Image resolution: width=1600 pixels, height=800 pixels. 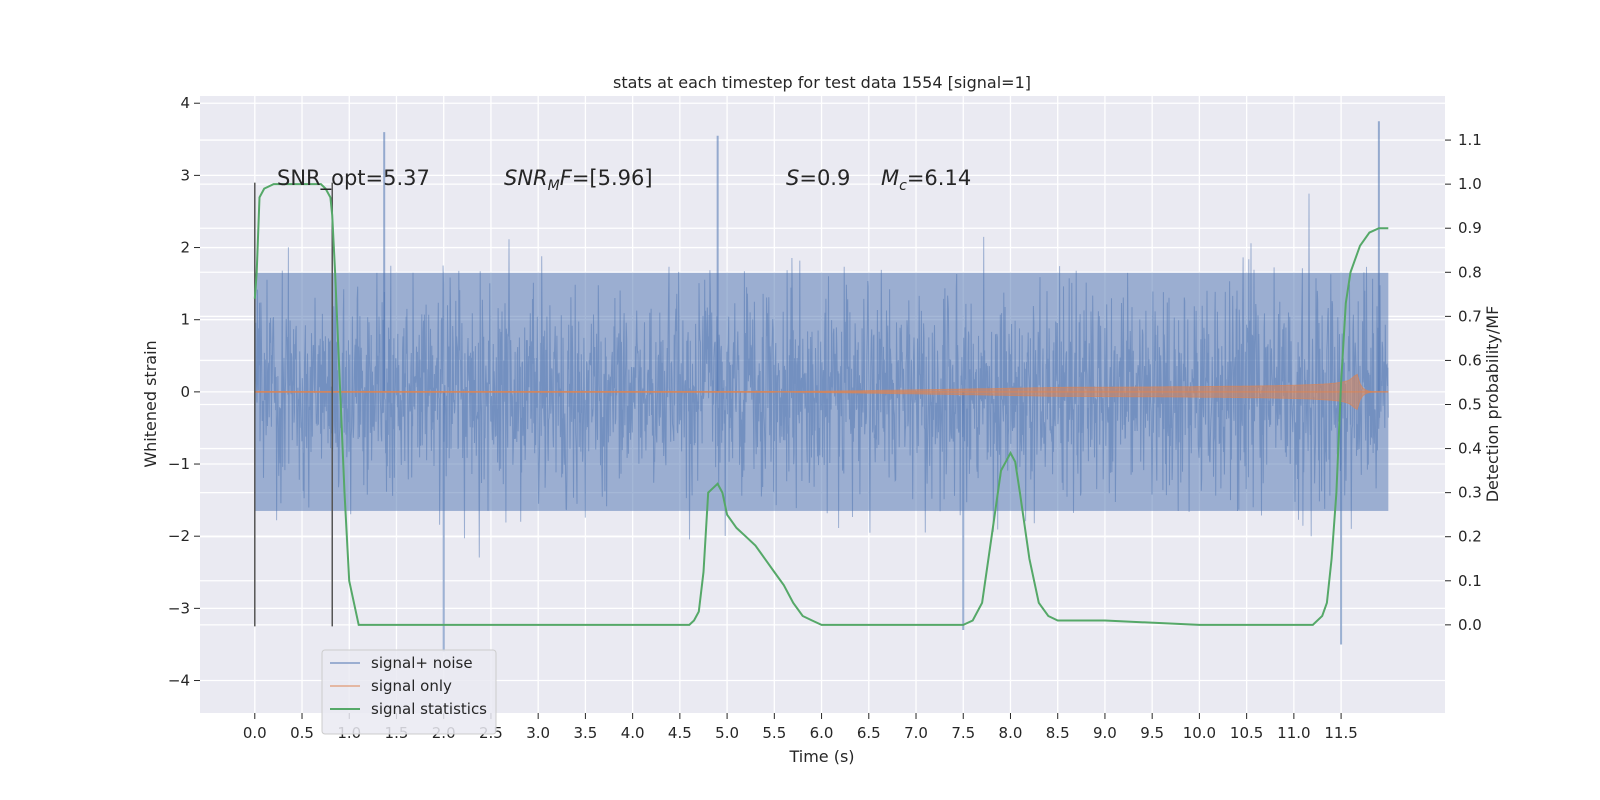 I want to click on x-tick-label-6: 3.0, so click(x=538, y=733).